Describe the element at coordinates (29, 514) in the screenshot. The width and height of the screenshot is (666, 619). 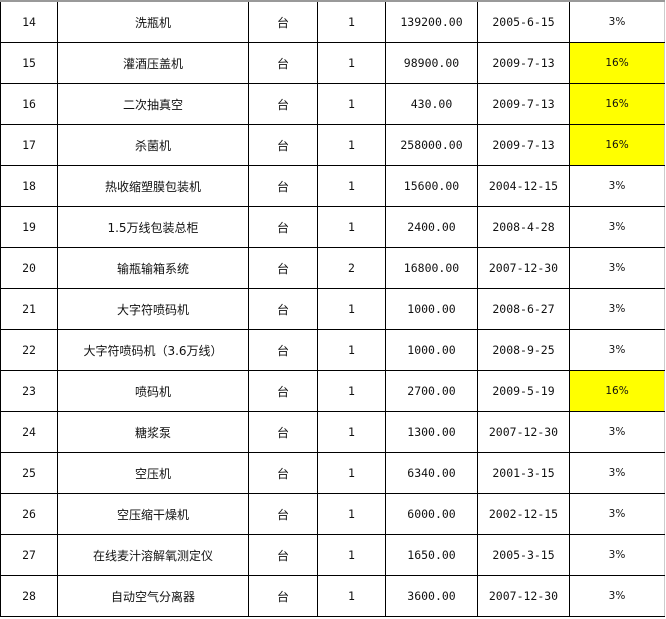
I see `row-number-cell: 26` at that location.